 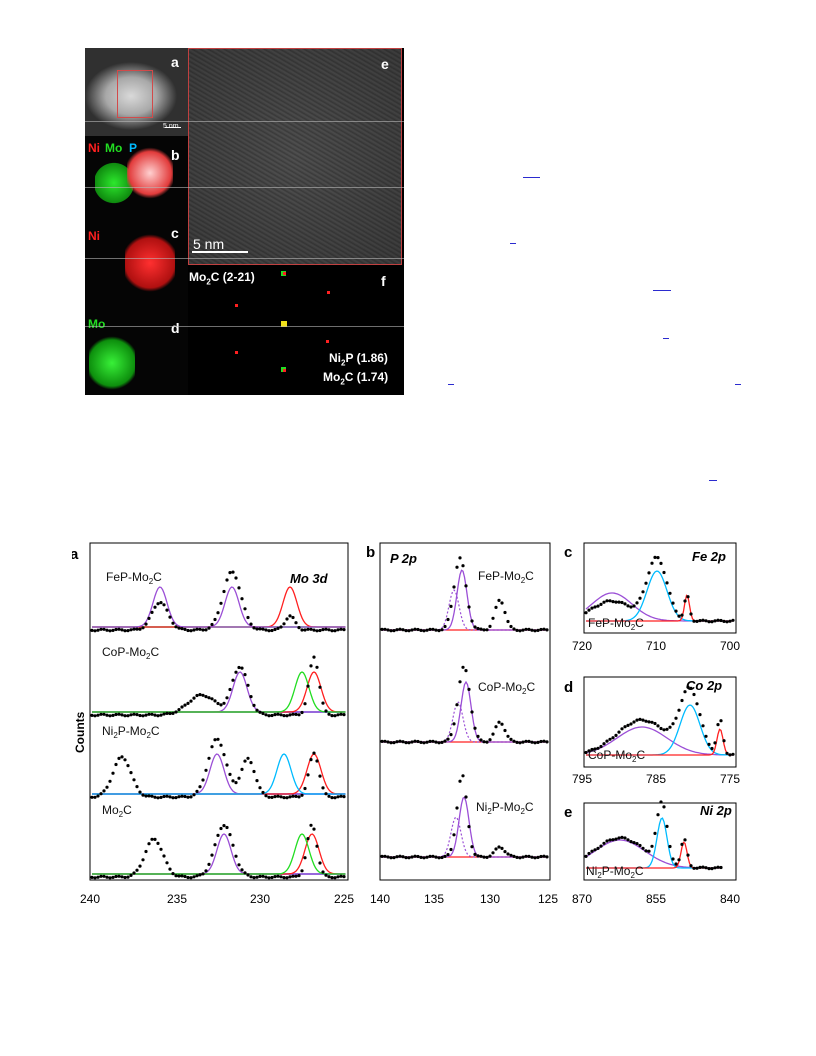 I want to click on eds-mo-map, so click(x=136, y=353).